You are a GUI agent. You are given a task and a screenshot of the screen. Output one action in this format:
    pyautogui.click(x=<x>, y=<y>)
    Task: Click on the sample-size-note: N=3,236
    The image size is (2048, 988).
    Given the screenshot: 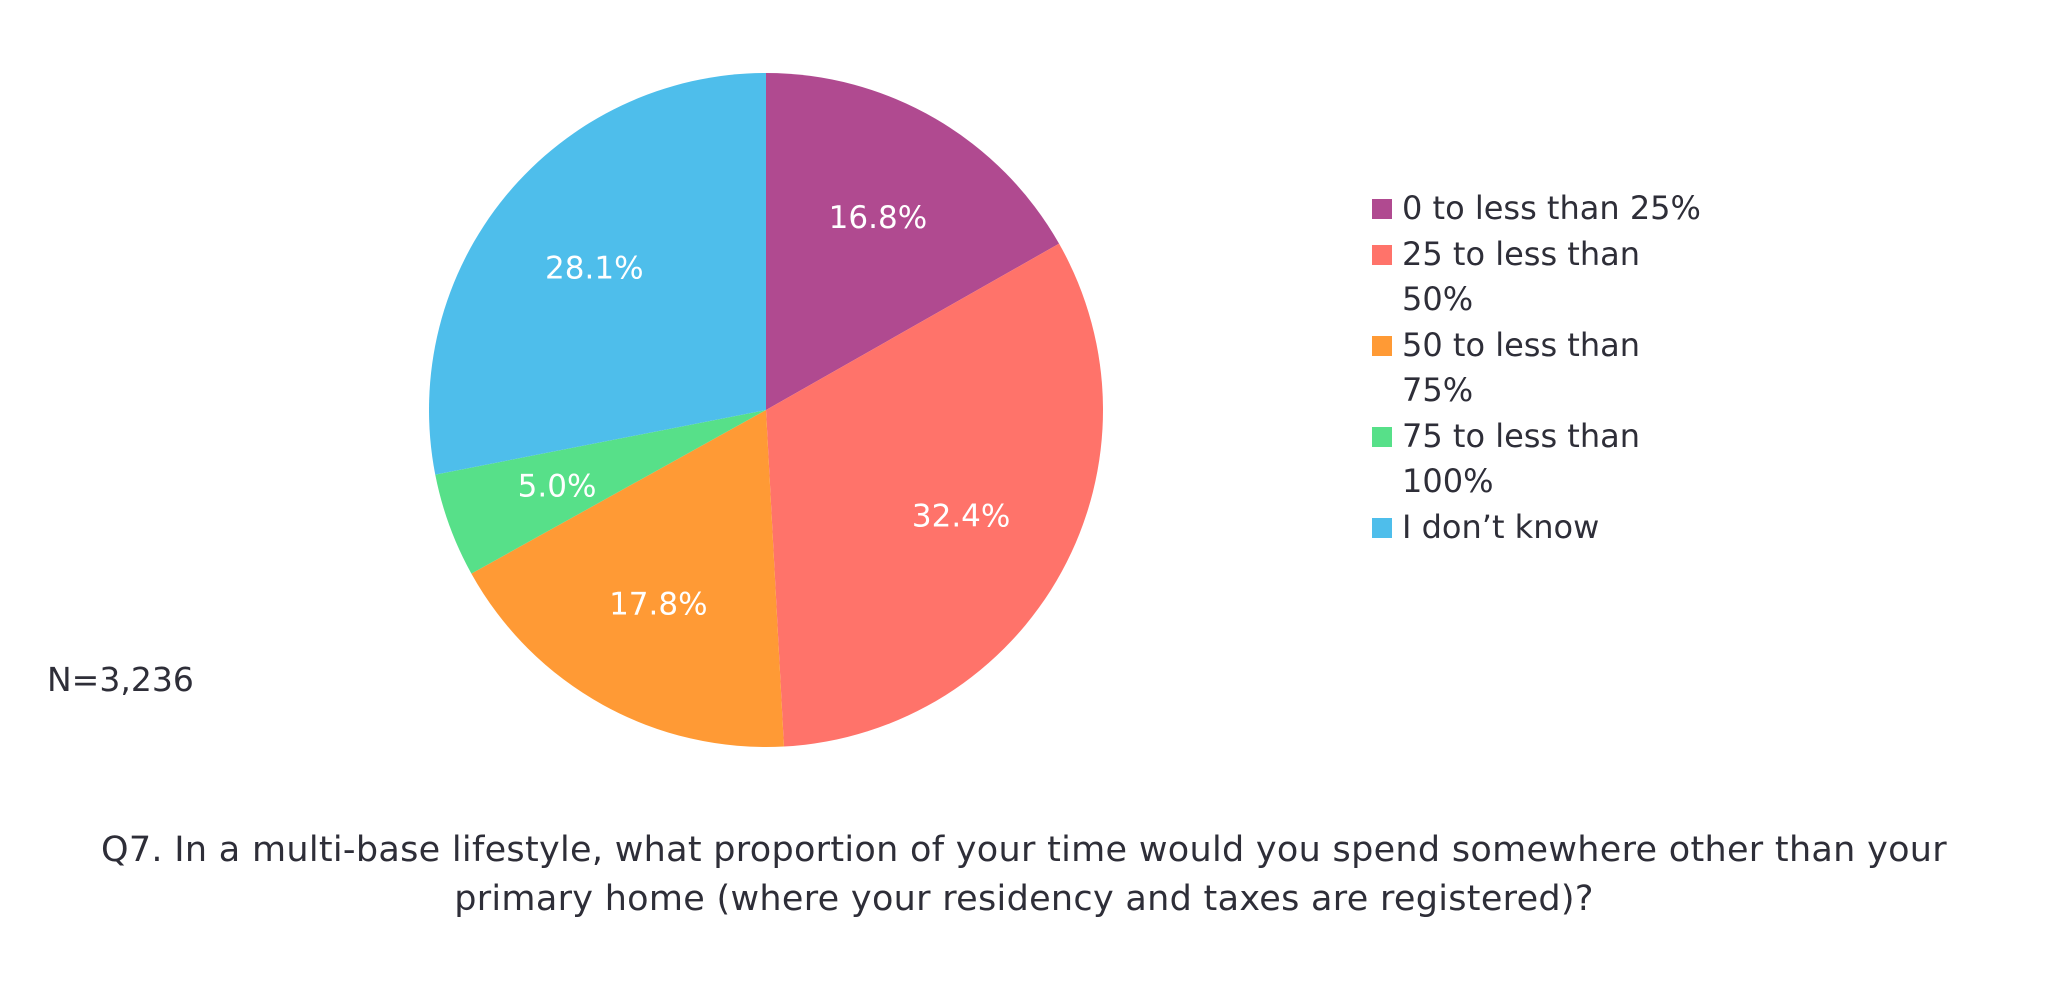 What is the action you would take?
    pyautogui.click(x=120, y=679)
    